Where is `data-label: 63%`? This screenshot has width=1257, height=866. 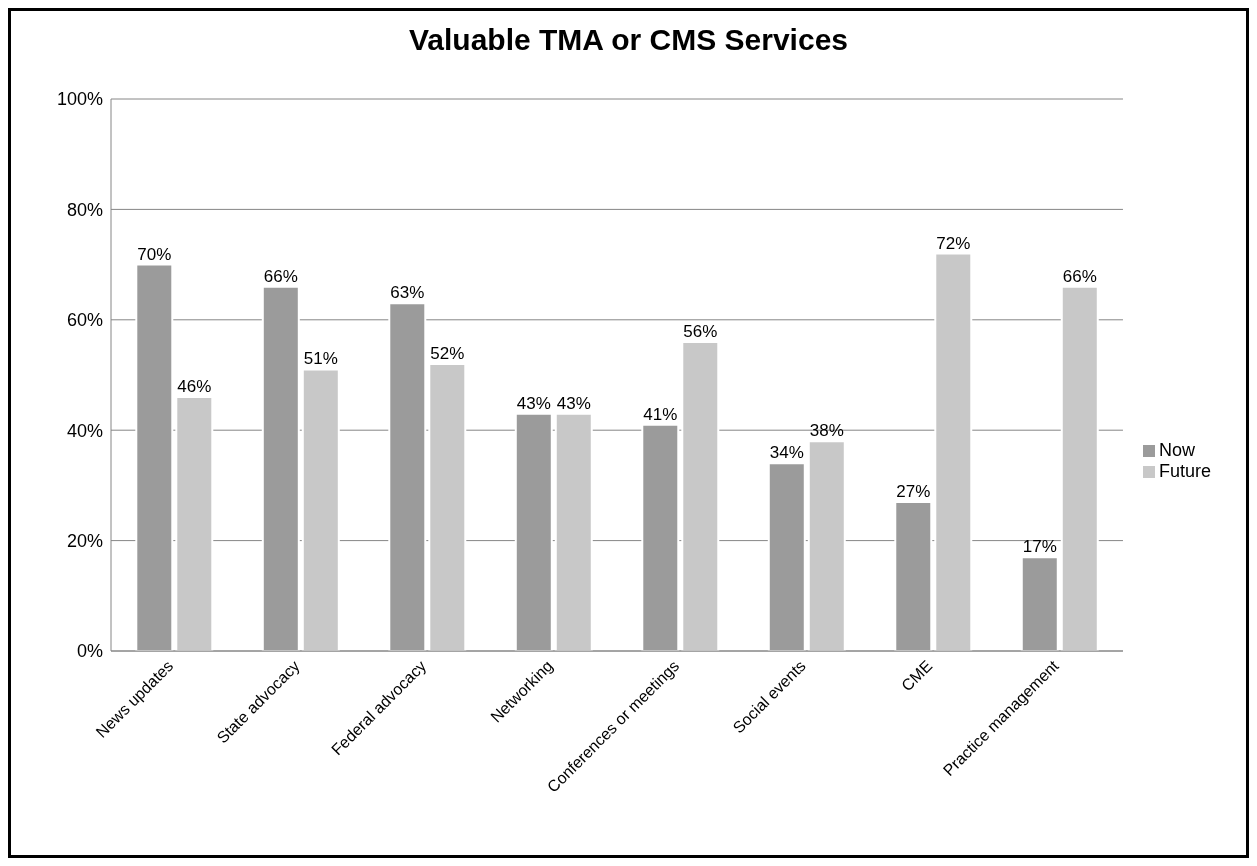
data-label: 63% is located at coordinates (407, 293).